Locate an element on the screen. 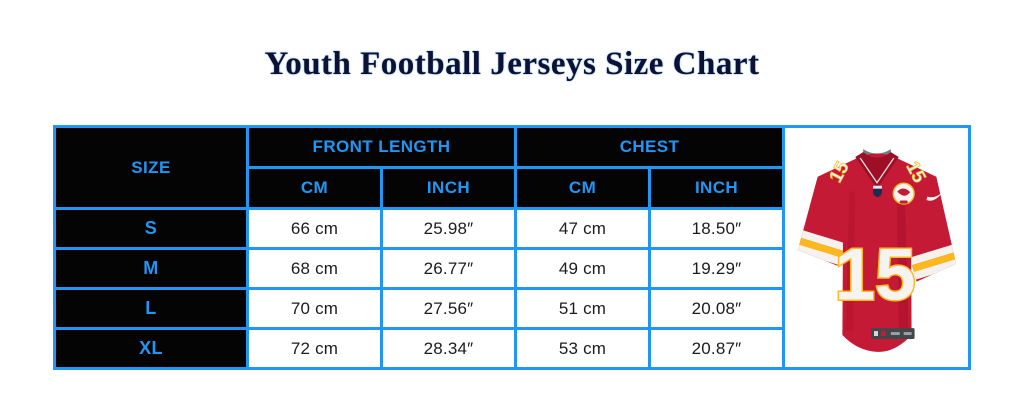 The height and width of the screenshot is (418, 1024). nike-swoosh-icon is located at coordinates (933, 196).